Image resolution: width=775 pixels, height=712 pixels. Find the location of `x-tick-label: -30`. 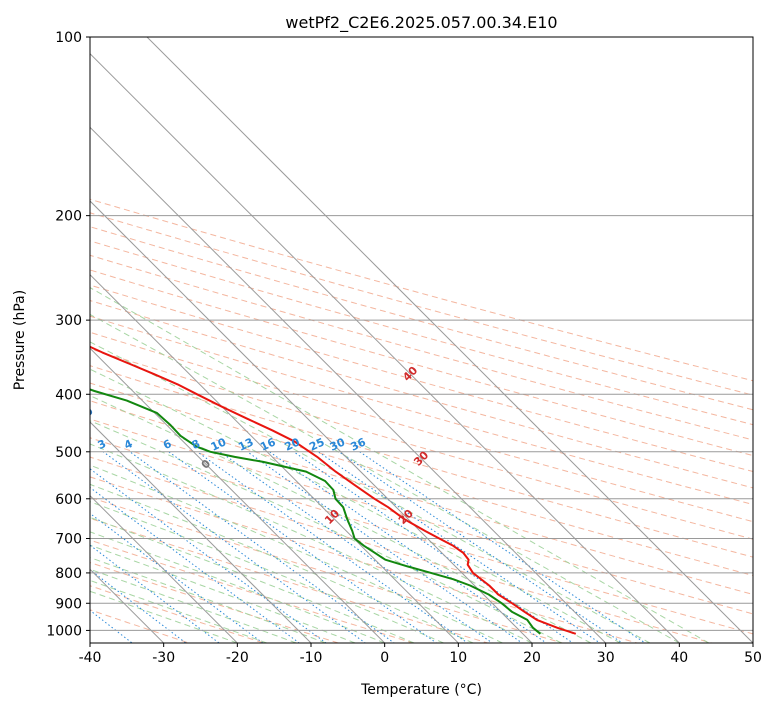

x-tick-label: -30 is located at coordinates (163, 658).